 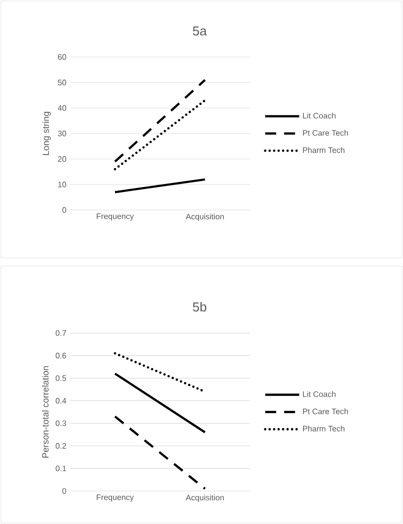 What do you see at coordinates (46, 133) in the screenshot?
I see `y-axis-title: Long string` at bounding box center [46, 133].